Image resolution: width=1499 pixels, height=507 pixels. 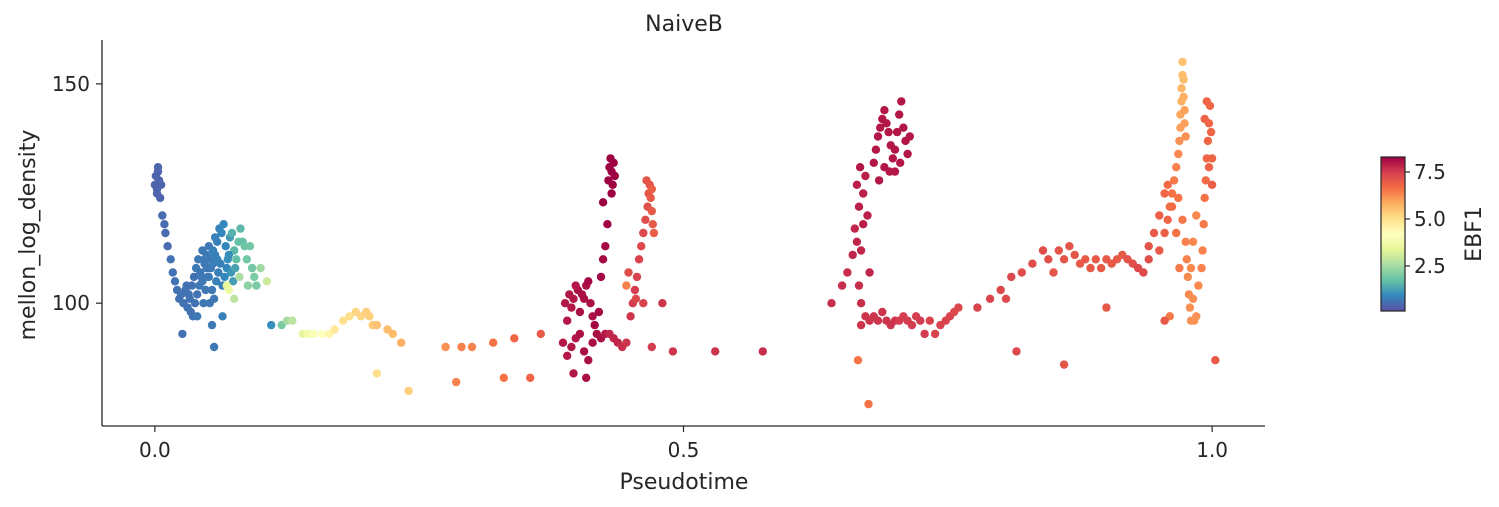 What do you see at coordinates (71, 303) in the screenshot?
I see `y-tick-label: 100` at bounding box center [71, 303].